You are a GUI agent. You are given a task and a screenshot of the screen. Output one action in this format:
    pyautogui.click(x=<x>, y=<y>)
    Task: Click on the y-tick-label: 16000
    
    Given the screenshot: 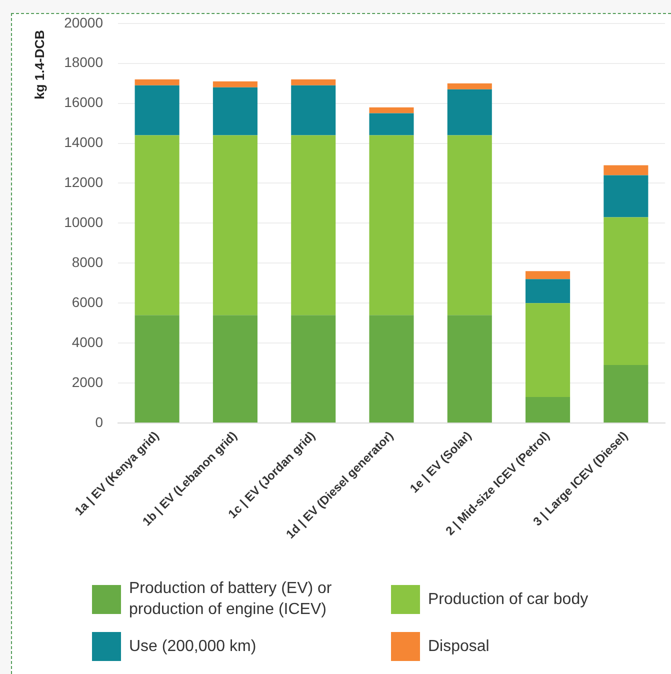 What is the action you would take?
    pyautogui.click(x=84, y=102)
    